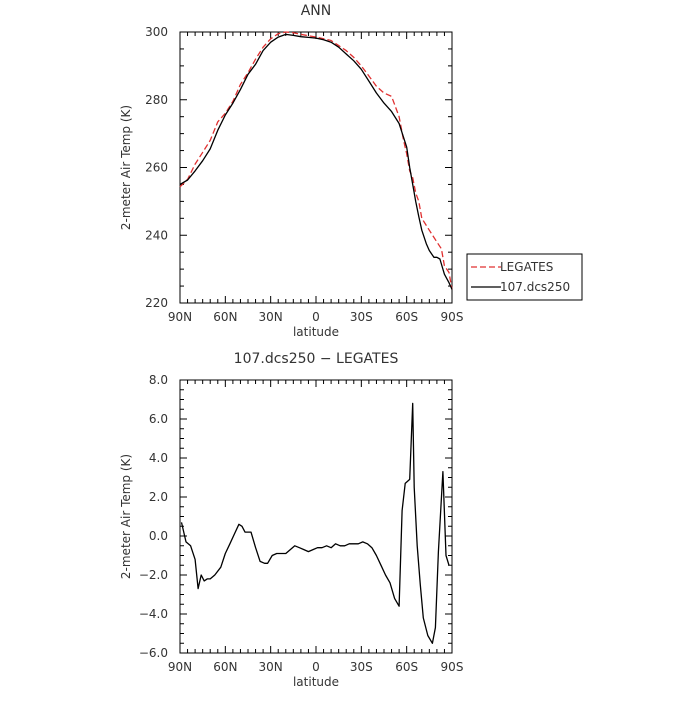 This screenshot has height=704, width=700. What do you see at coordinates (316, 359) in the screenshot?
I see `plot-title: 107.dcs250 − LEGATES` at bounding box center [316, 359].